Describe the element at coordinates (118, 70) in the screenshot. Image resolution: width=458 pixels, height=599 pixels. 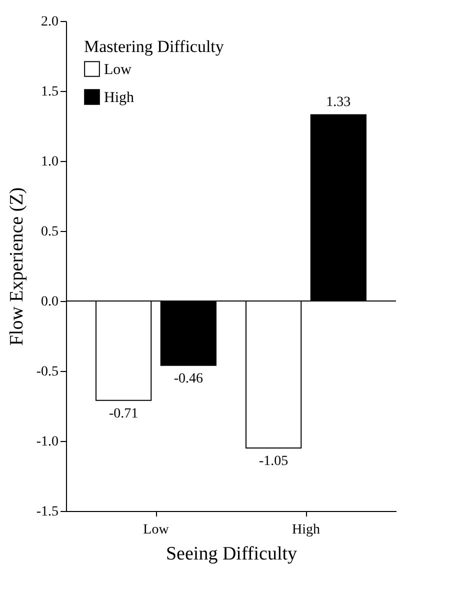
I see `legend-label: Low` at that location.